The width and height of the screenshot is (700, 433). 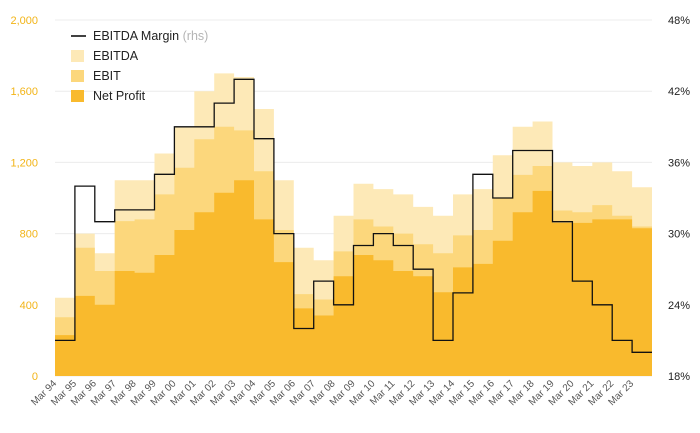 I want to click on legend-net-profit-swatch, so click(x=77, y=96).